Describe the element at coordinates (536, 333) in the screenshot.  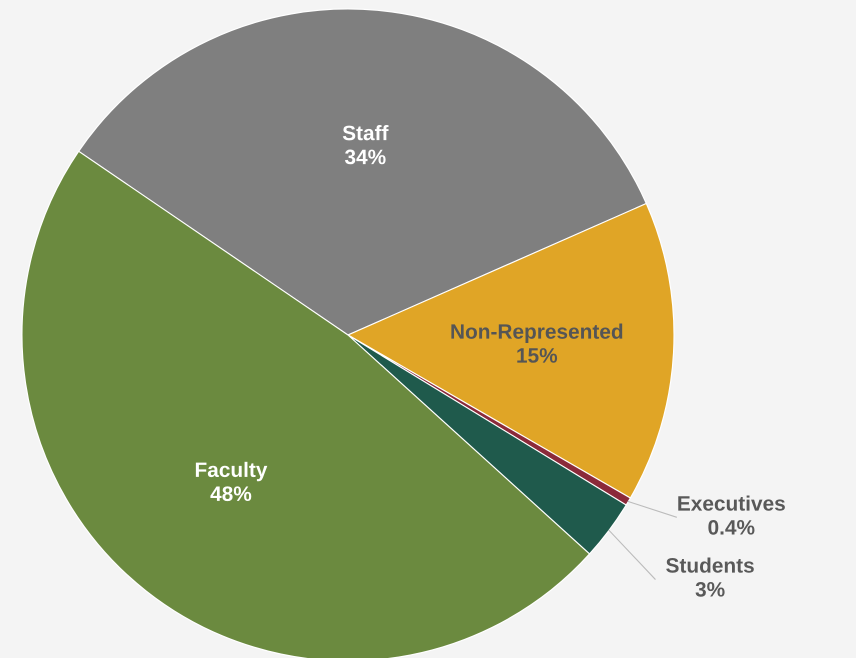
I see `slice-label: Non-Represented` at that location.